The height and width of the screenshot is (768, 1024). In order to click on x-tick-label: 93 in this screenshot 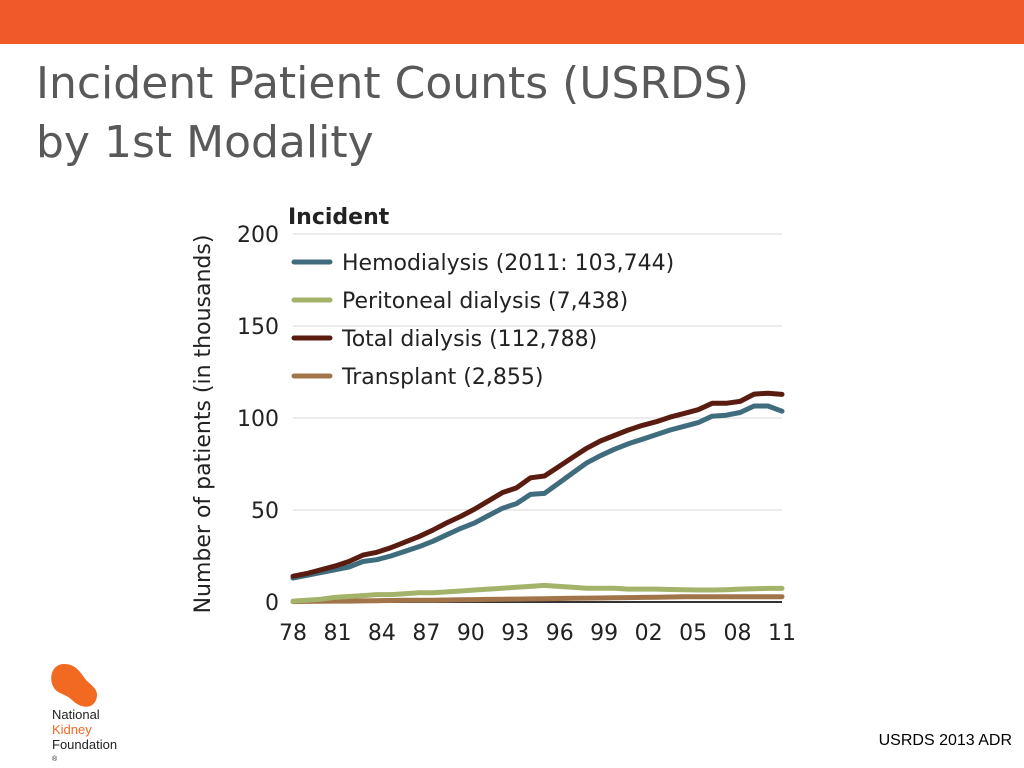, I will do `click(515, 633)`.